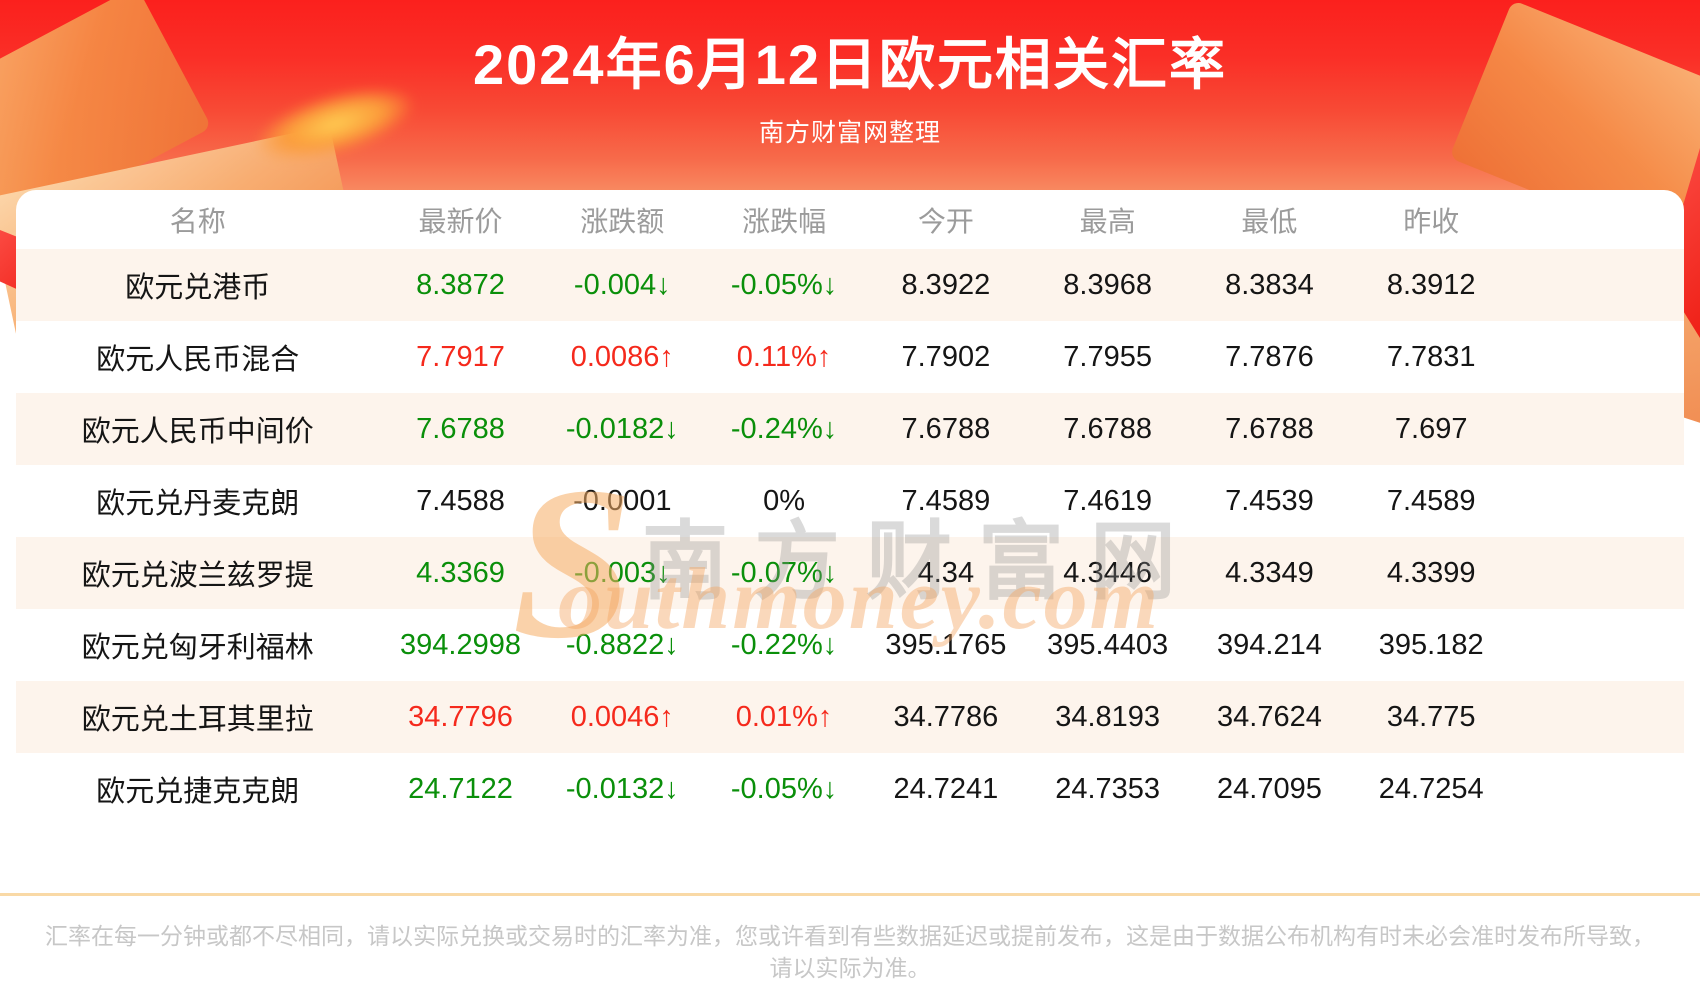 This screenshot has height=1000, width=1700. What do you see at coordinates (1431, 500) in the screenshot?
I see `cell-prev-close: 7.4589` at bounding box center [1431, 500].